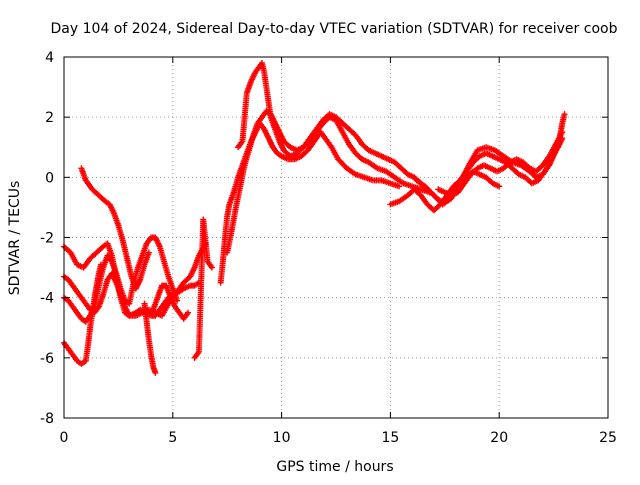 This screenshot has height=485, width=640. I want to click on series-track-d, so click(115, 228).